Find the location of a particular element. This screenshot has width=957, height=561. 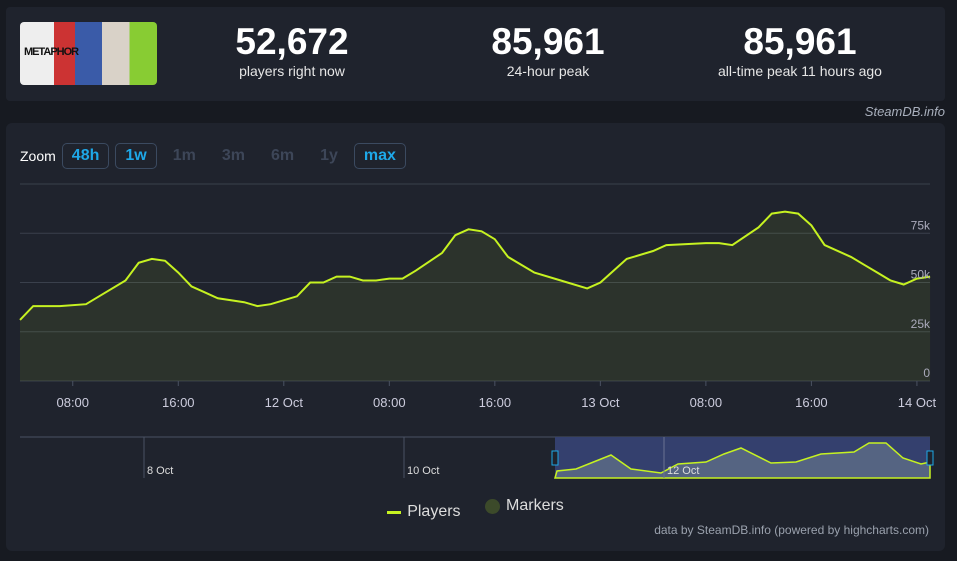

zoom-1w-button: 1w is located at coordinates (136, 156).